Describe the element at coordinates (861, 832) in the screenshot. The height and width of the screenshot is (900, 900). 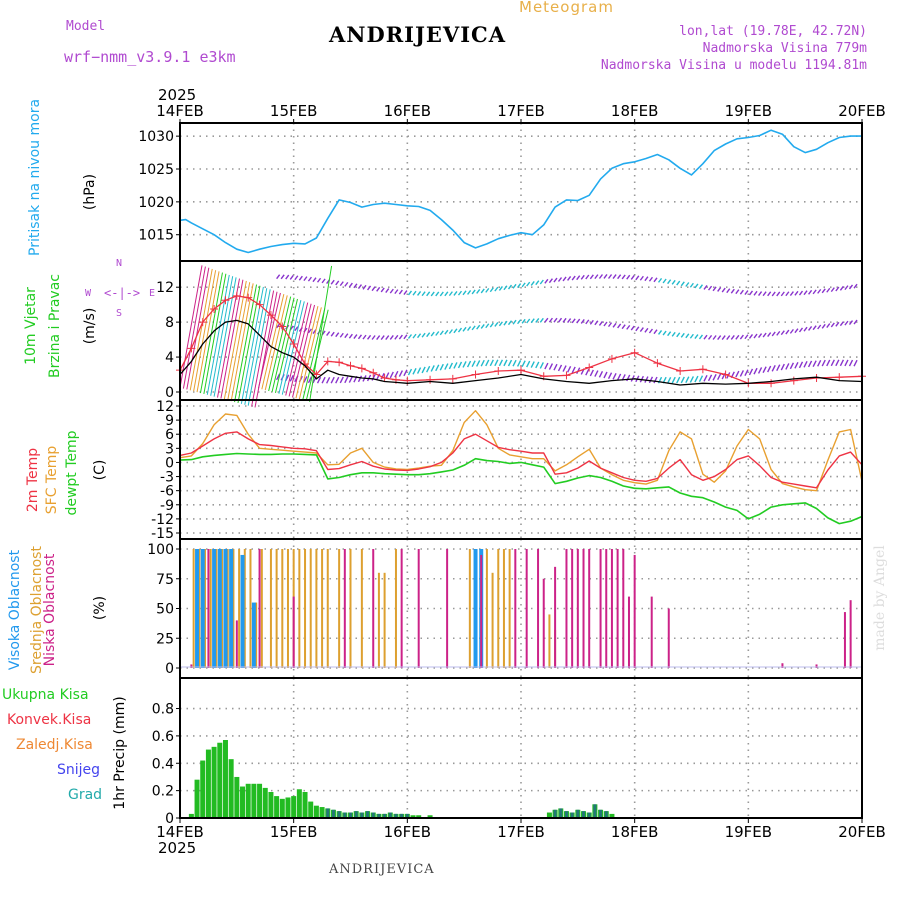
I see `x-tick-label-bottom: 20FEB` at that location.